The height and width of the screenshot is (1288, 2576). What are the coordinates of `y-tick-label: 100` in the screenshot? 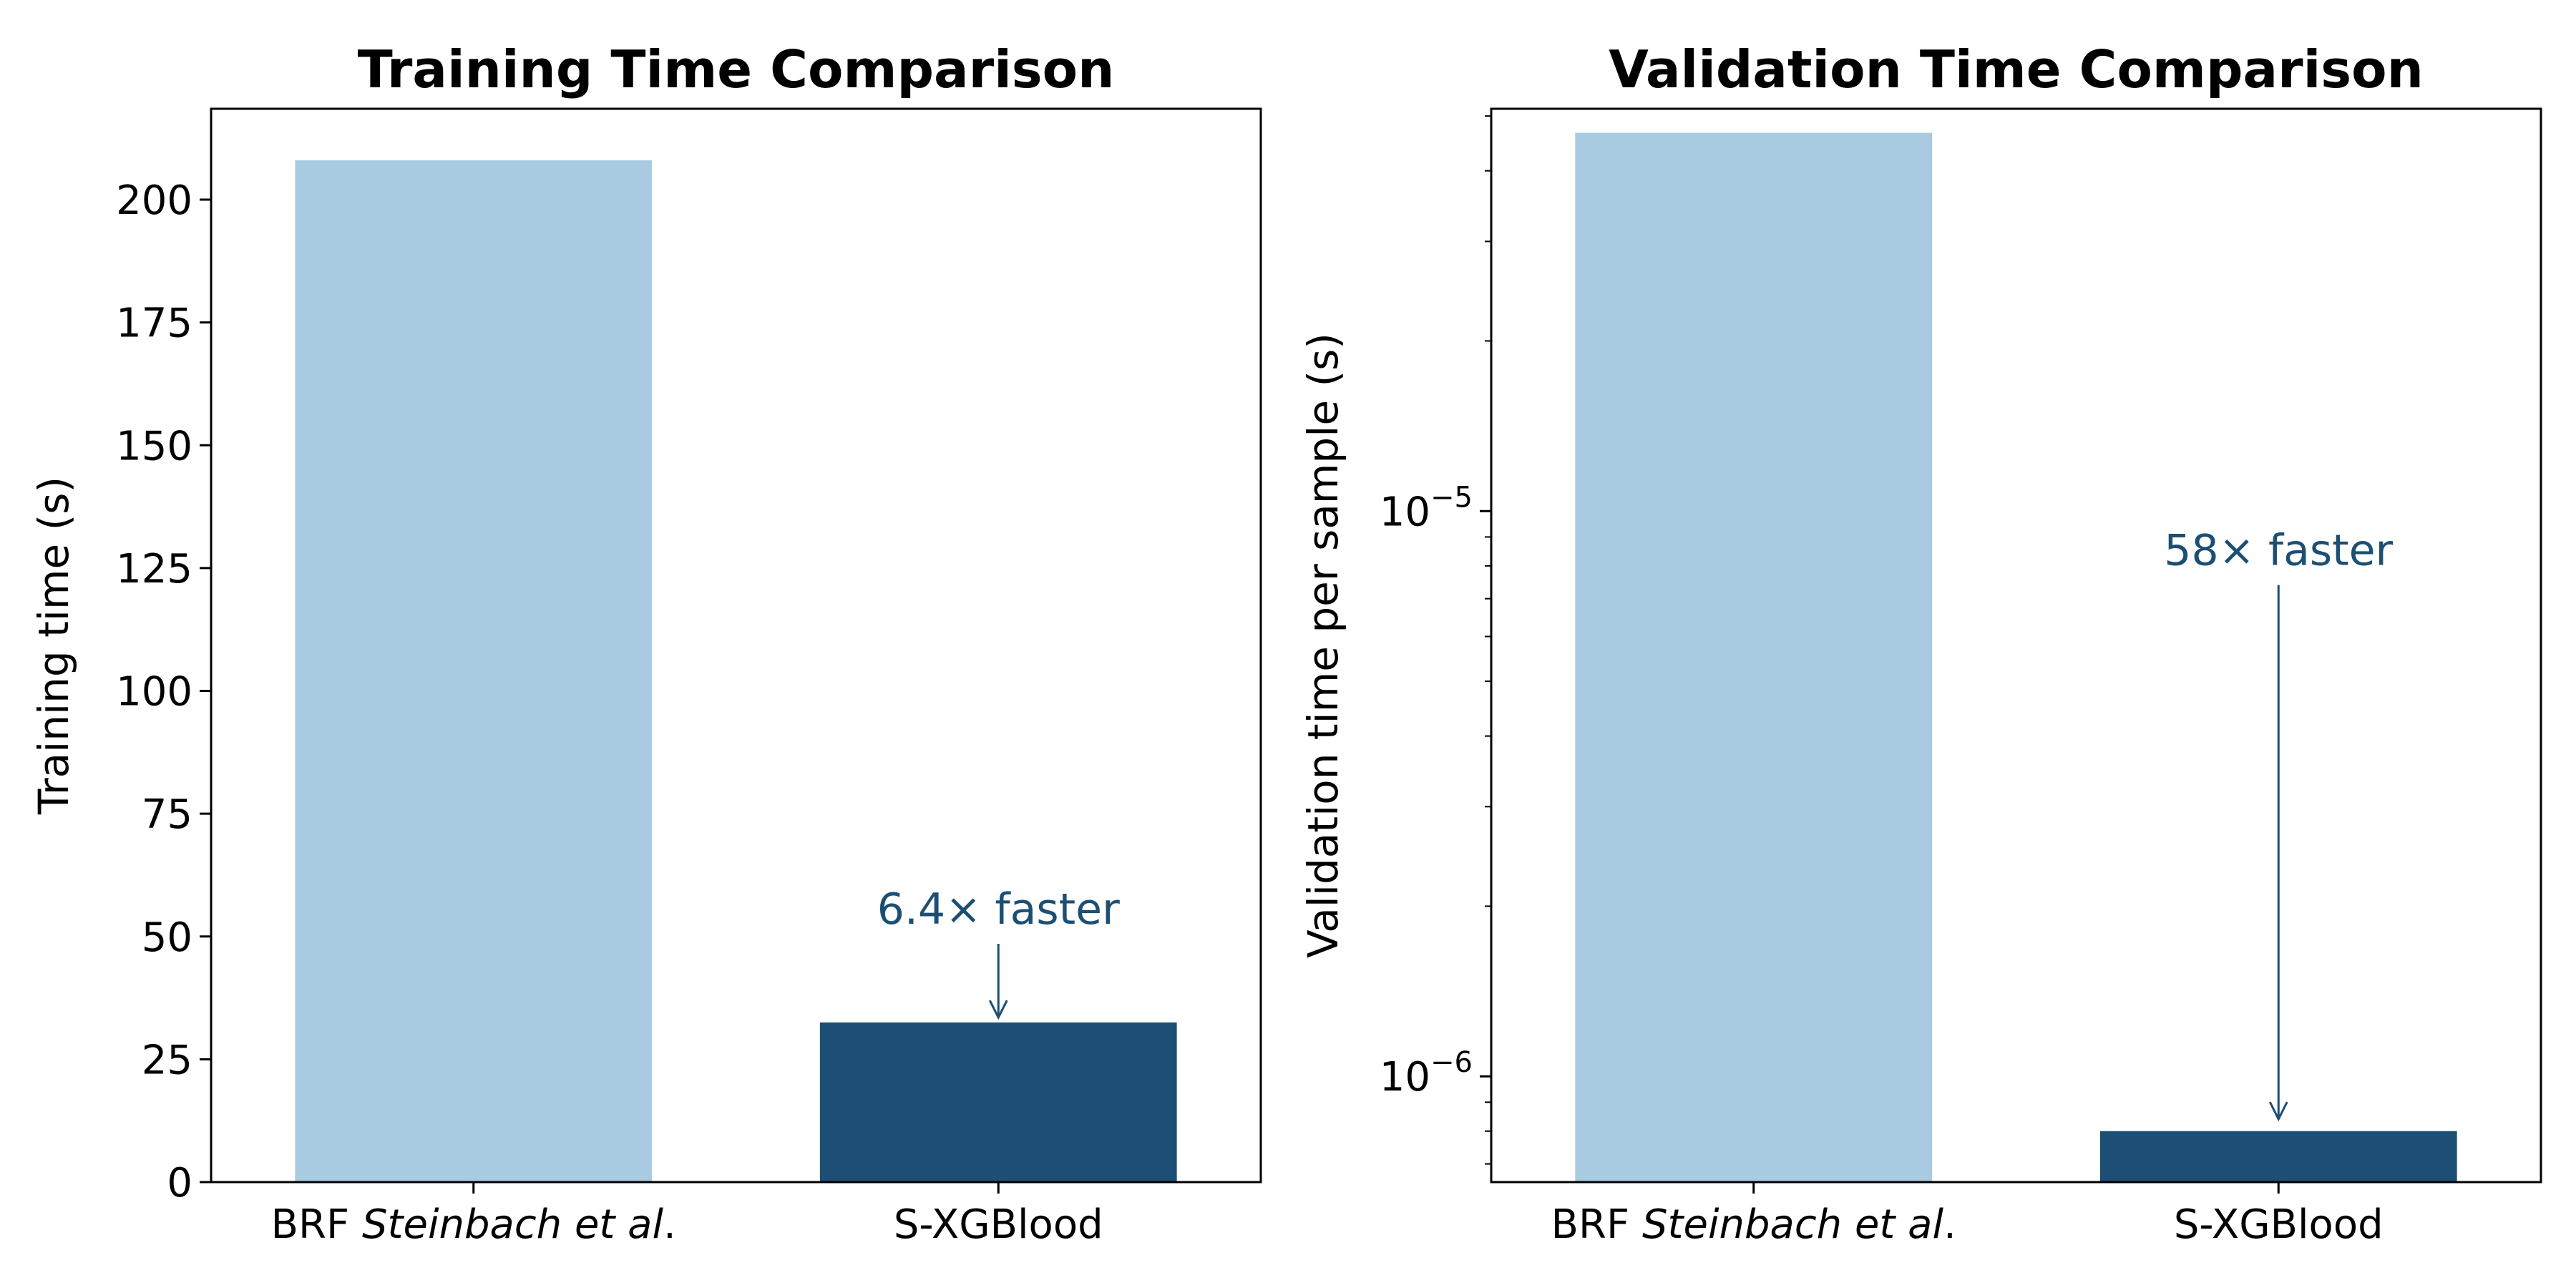 It's located at (154, 692).